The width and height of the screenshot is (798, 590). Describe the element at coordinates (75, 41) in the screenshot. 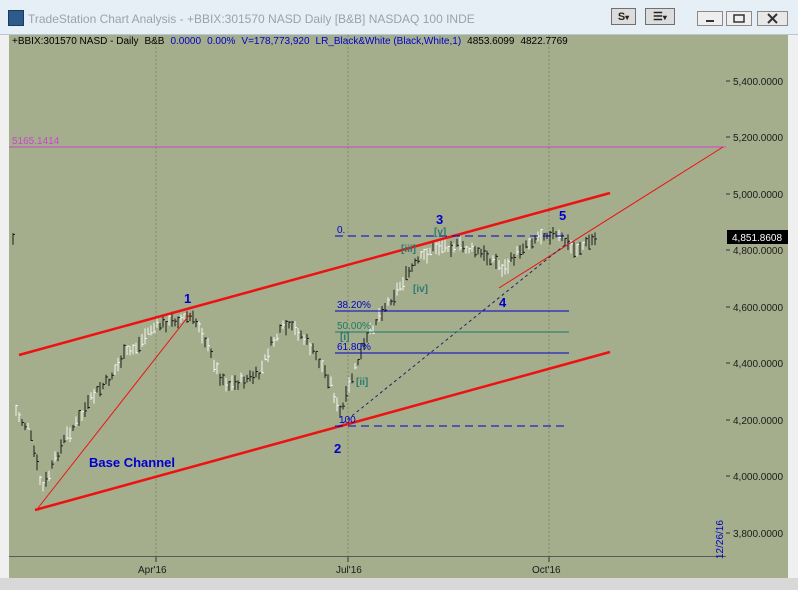

I see `header-symbol: +BBIX:301570 NASD - Daily` at that location.